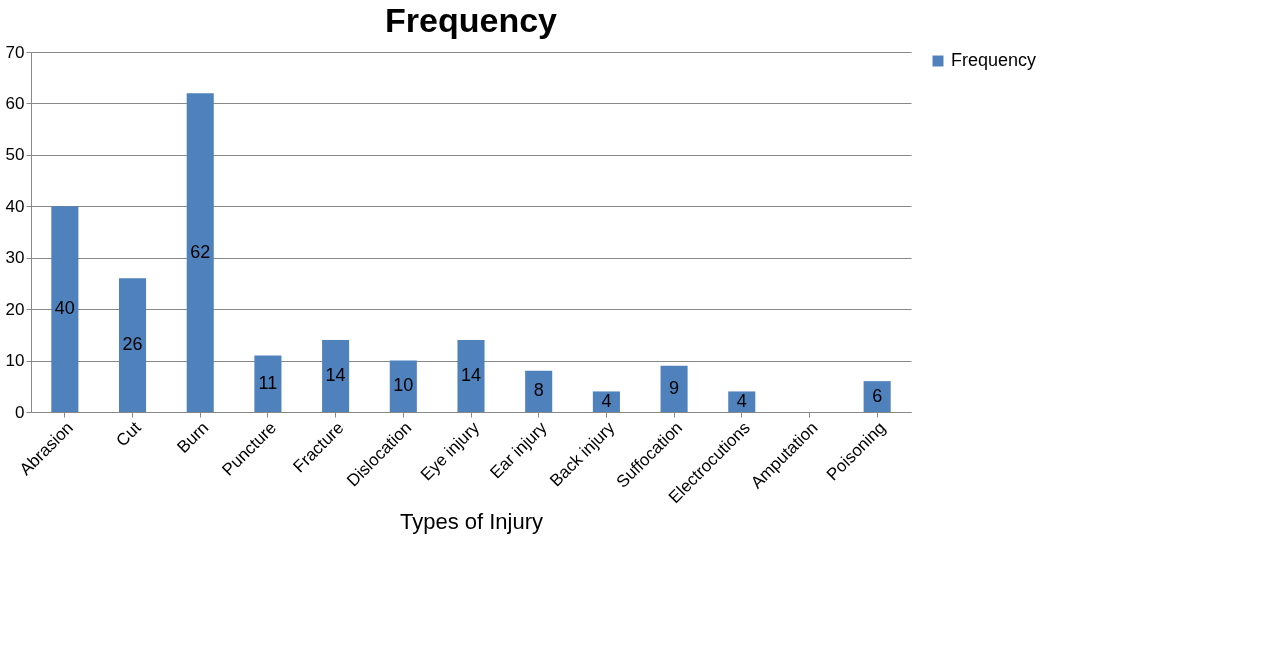  I want to click on y-tick-label: 60, so click(15, 103).